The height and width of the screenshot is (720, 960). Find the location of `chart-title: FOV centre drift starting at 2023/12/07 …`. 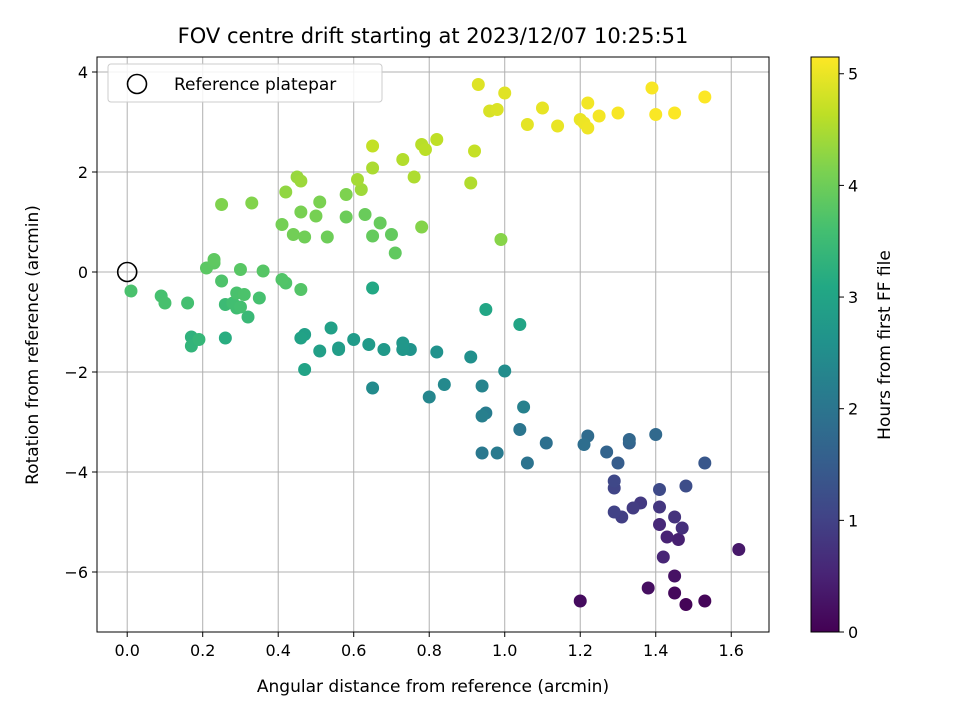

chart-title: FOV centre drift starting at 2023/12/07 … is located at coordinates (433, 36).